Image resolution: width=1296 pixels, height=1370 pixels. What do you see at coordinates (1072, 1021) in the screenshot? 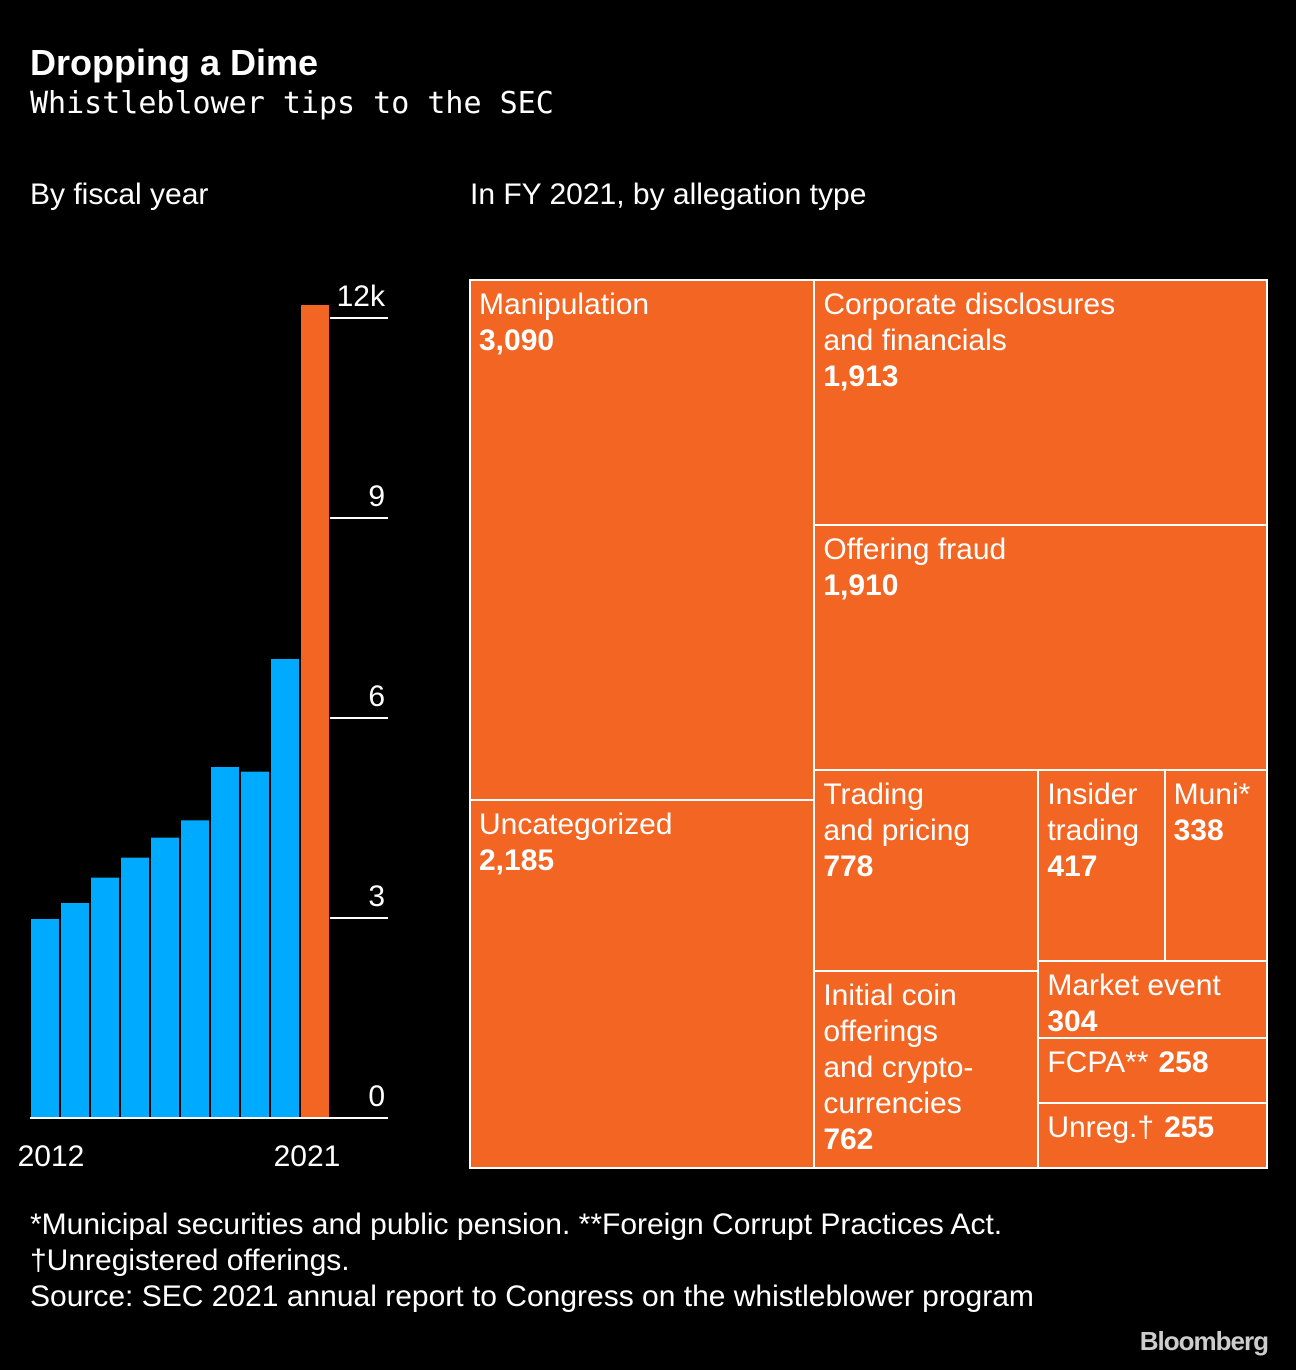
I see `cell-value: 304` at bounding box center [1072, 1021].